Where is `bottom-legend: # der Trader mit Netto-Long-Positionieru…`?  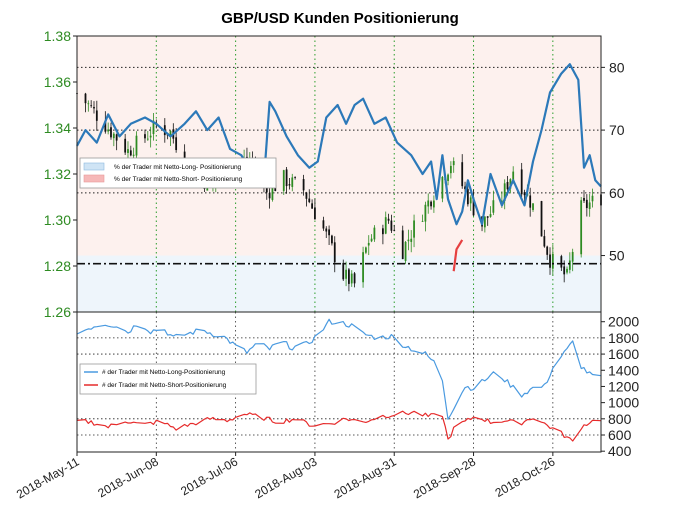
bottom-legend: # der Trader mit Netto-Long-Positionieru… is located at coordinates (168, 379).